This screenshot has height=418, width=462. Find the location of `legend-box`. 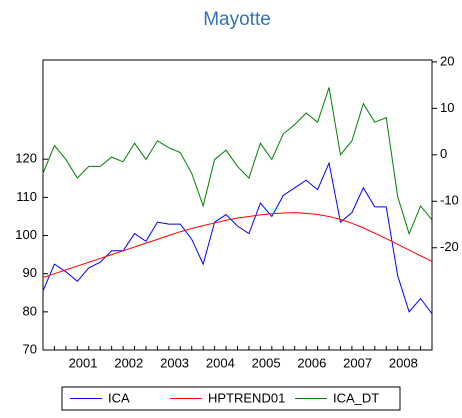

legend-box is located at coordinates (231, 398).